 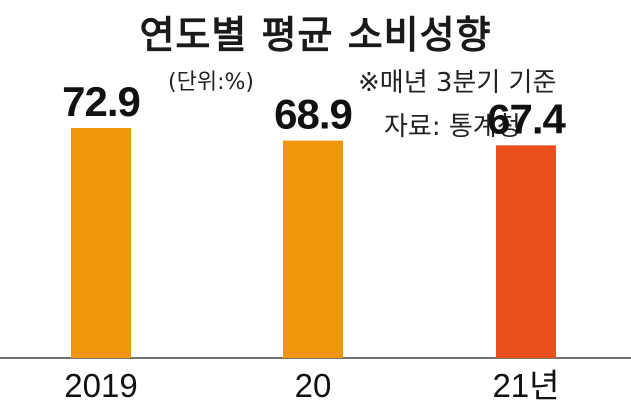 I want to click on chart-title: 연도별 평균 소비성향, so click(x=315, y=35).